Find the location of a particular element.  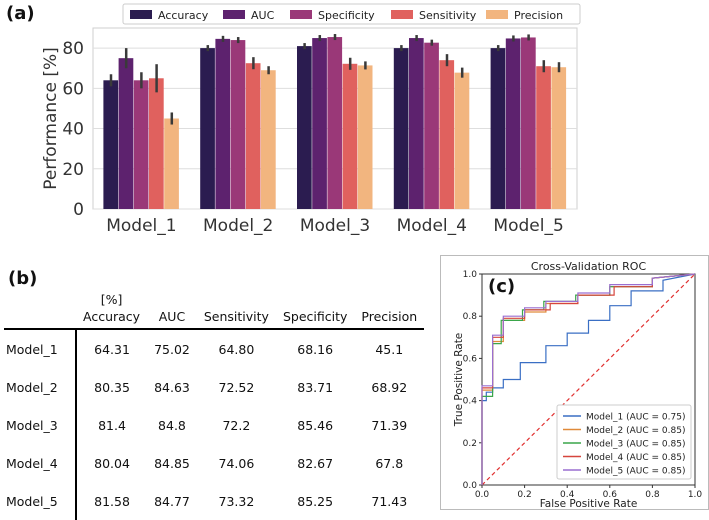

table-row: Model_2 80.35 84.63 72.52 83.71 68.92 is located at coordinates (214, 387).